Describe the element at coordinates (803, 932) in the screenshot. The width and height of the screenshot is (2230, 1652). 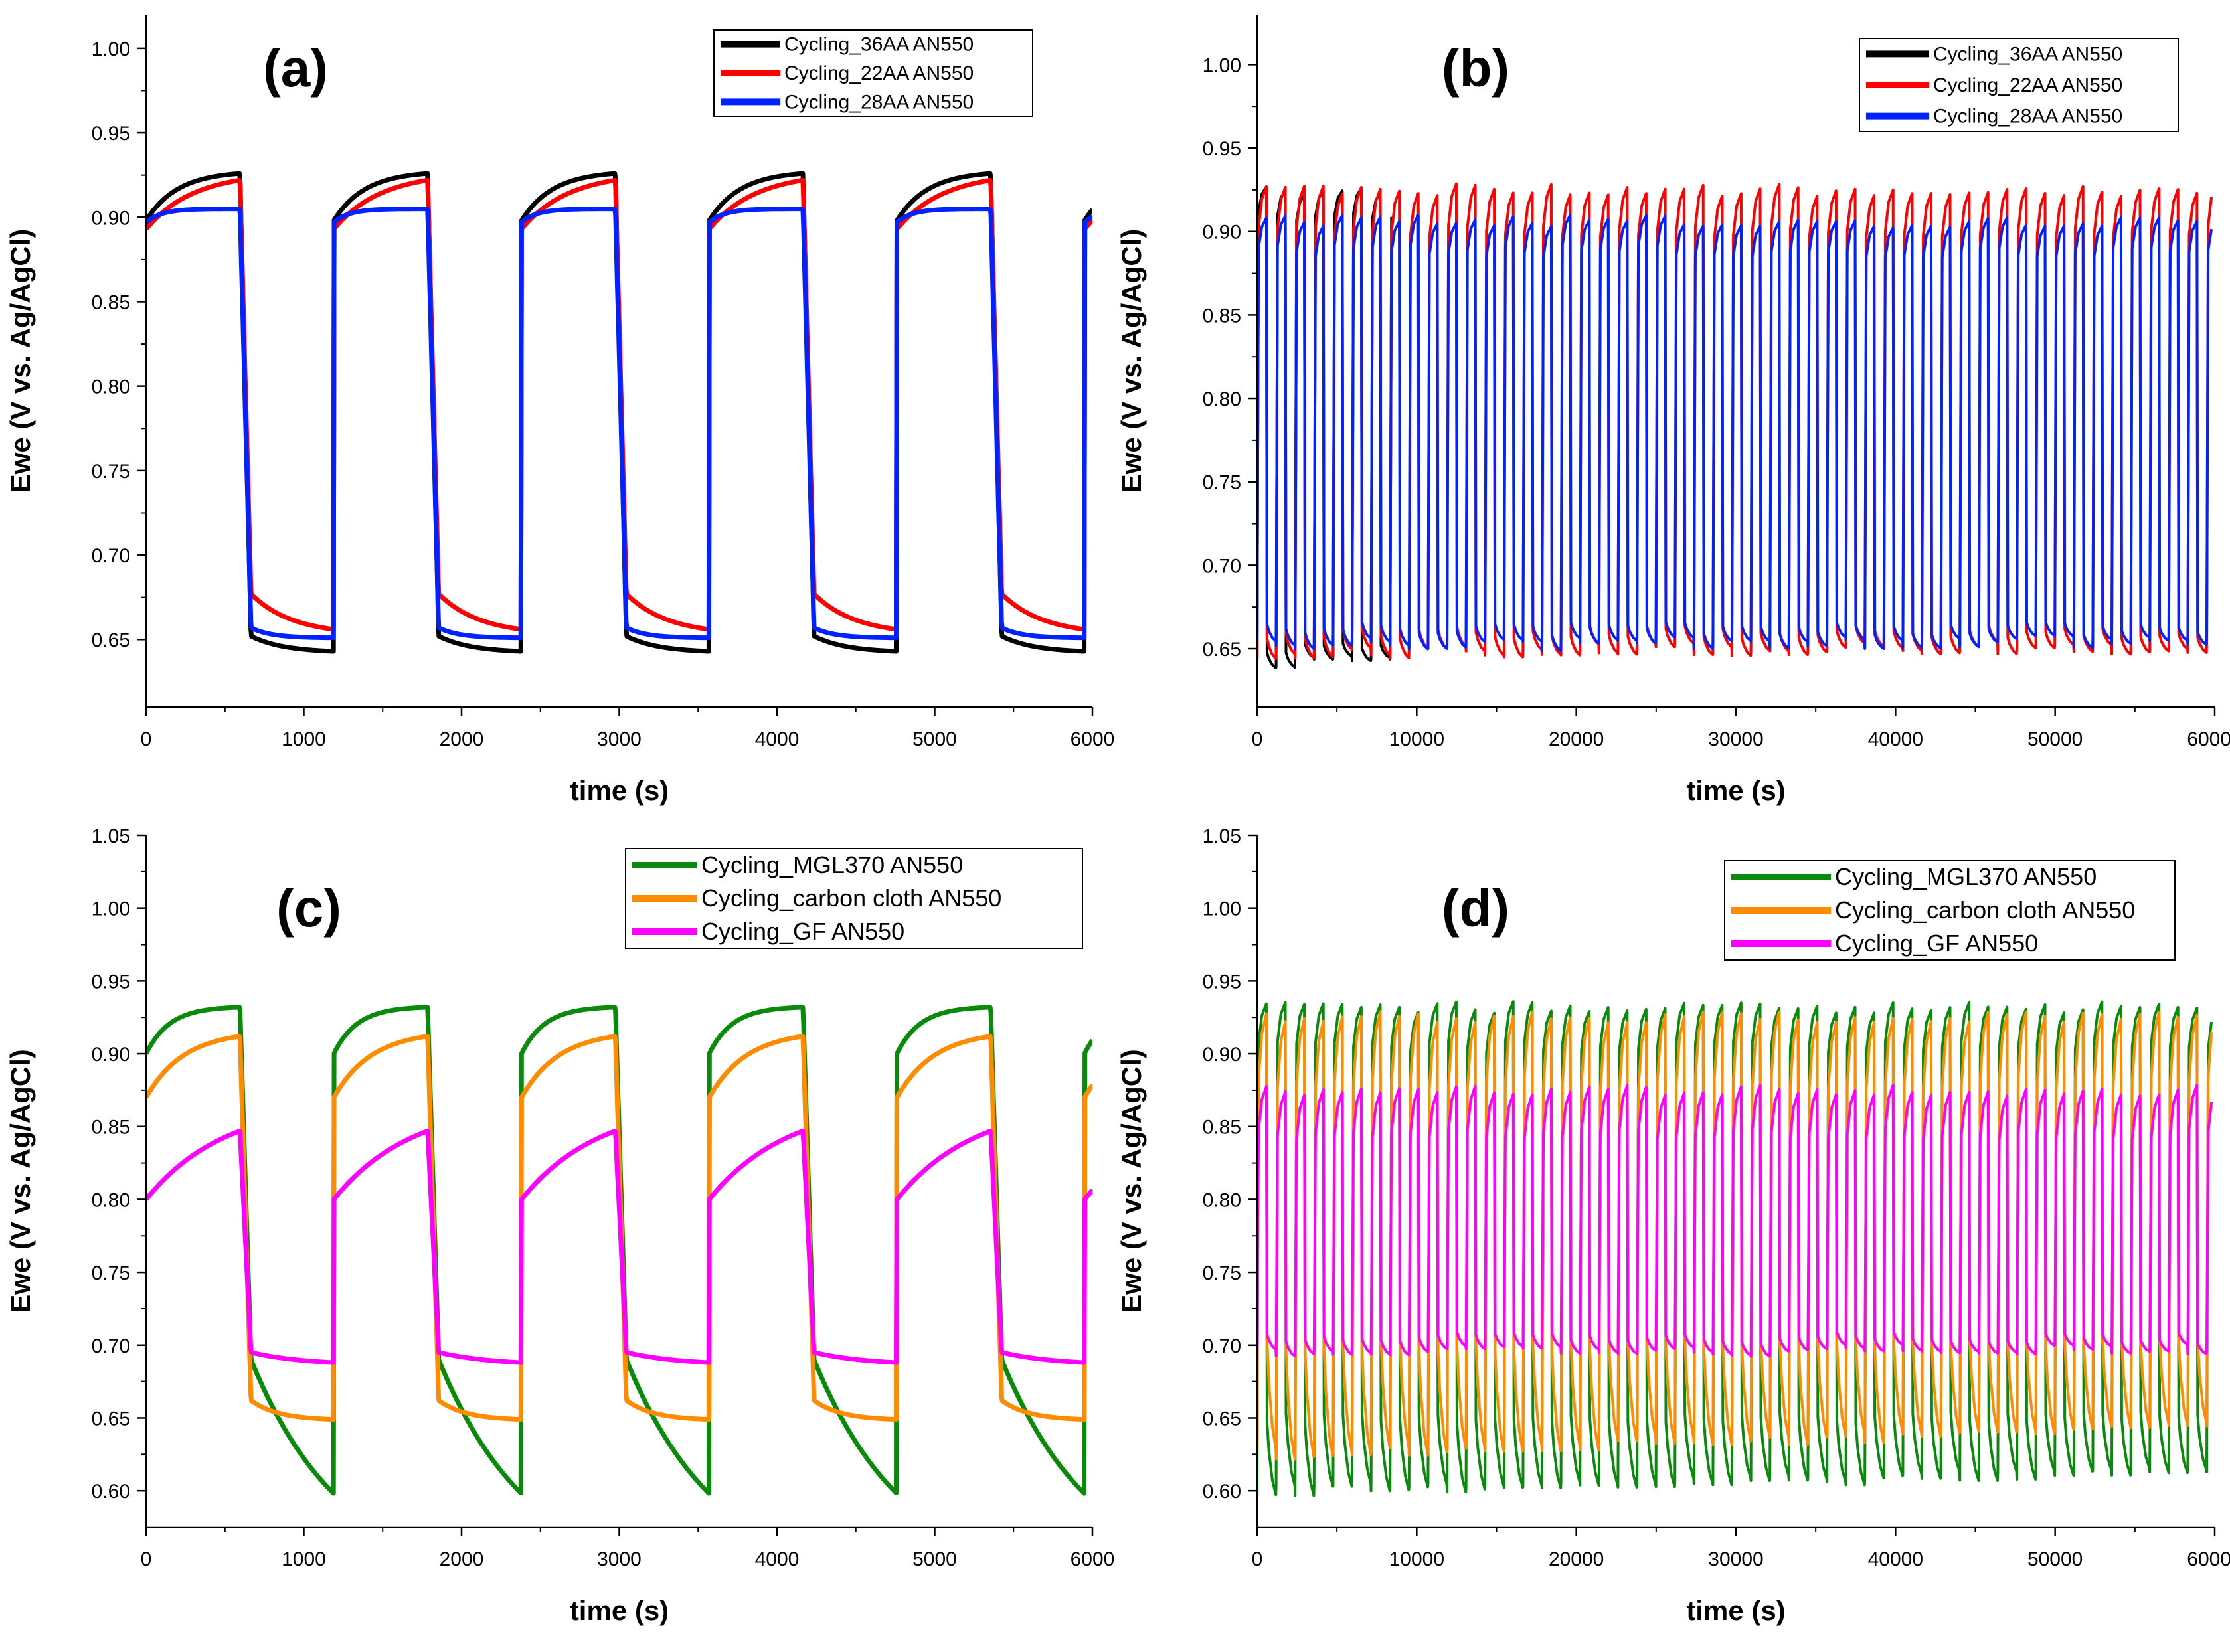
I see `legend-entry: Cycling_GF AN550` at that location.